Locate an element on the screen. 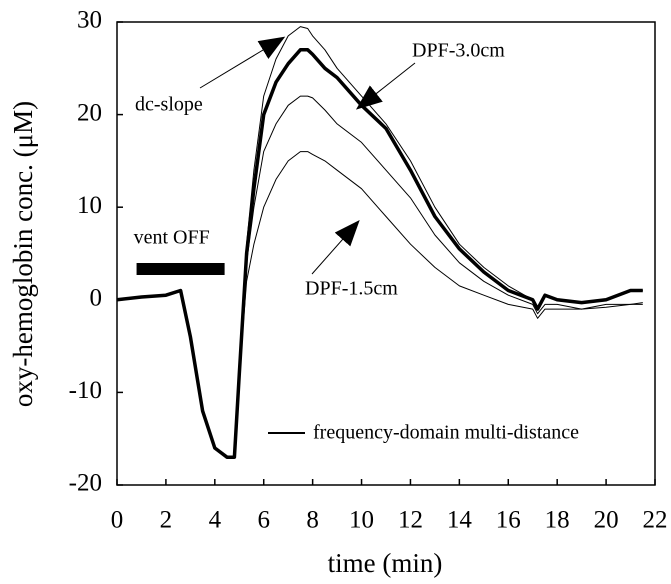 This screenshot has height=584, width=671. span-label: vent OFF is located at coordinates (172, 238).